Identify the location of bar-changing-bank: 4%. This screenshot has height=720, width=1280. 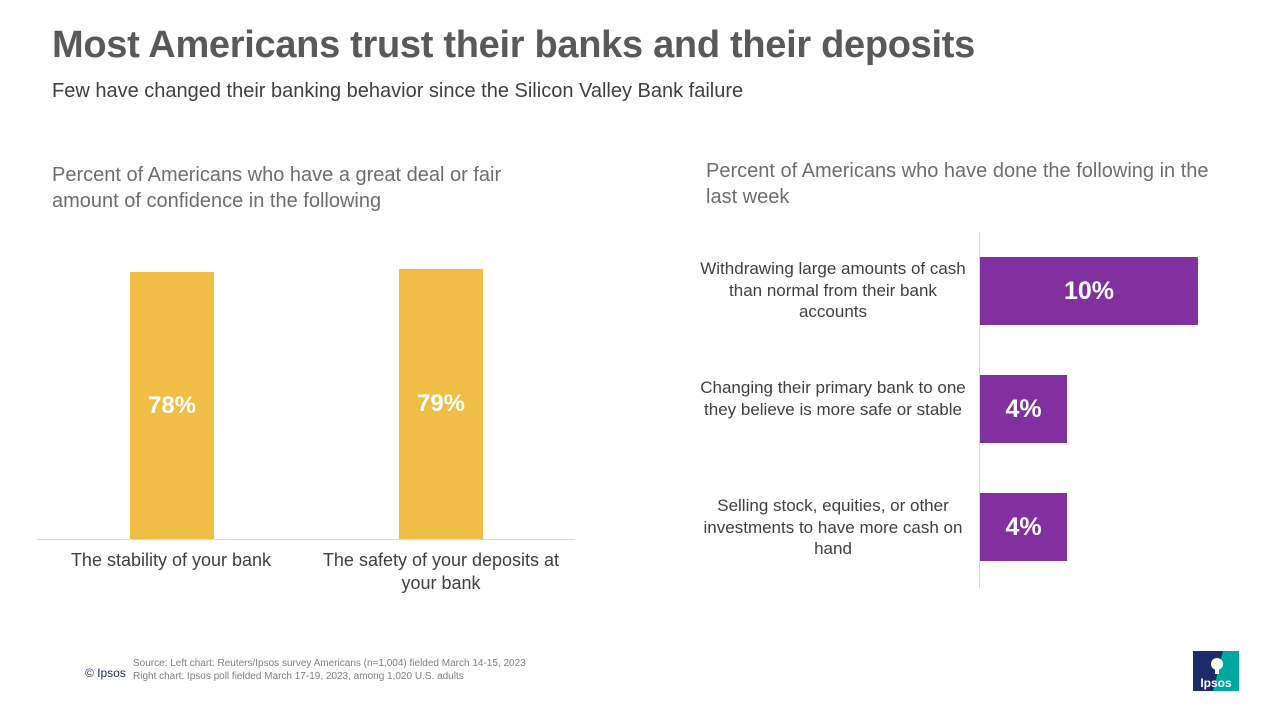
(1024, 409).